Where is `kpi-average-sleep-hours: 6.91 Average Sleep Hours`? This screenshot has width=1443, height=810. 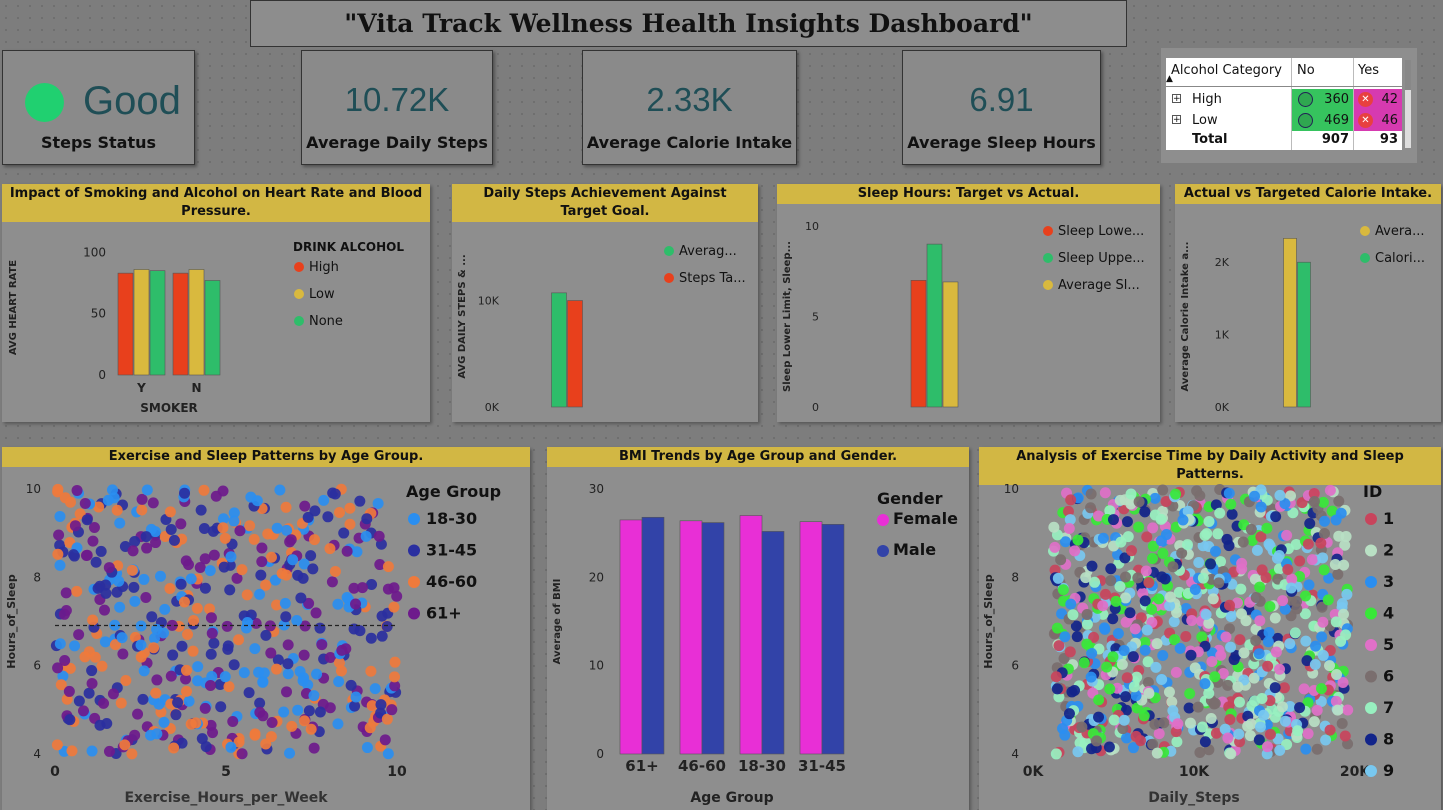 kpi-average-sleep-hours: 6.91 Average Sleep Hours is located at coordinates (1001, 107).